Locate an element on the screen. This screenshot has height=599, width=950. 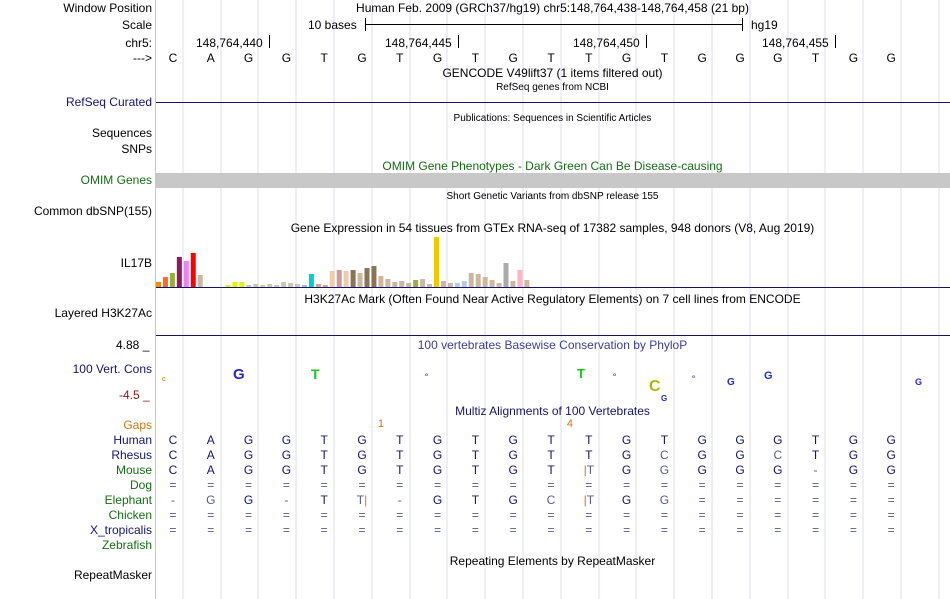
species-label: X_tropicalis is located at coordinates (120, 530).